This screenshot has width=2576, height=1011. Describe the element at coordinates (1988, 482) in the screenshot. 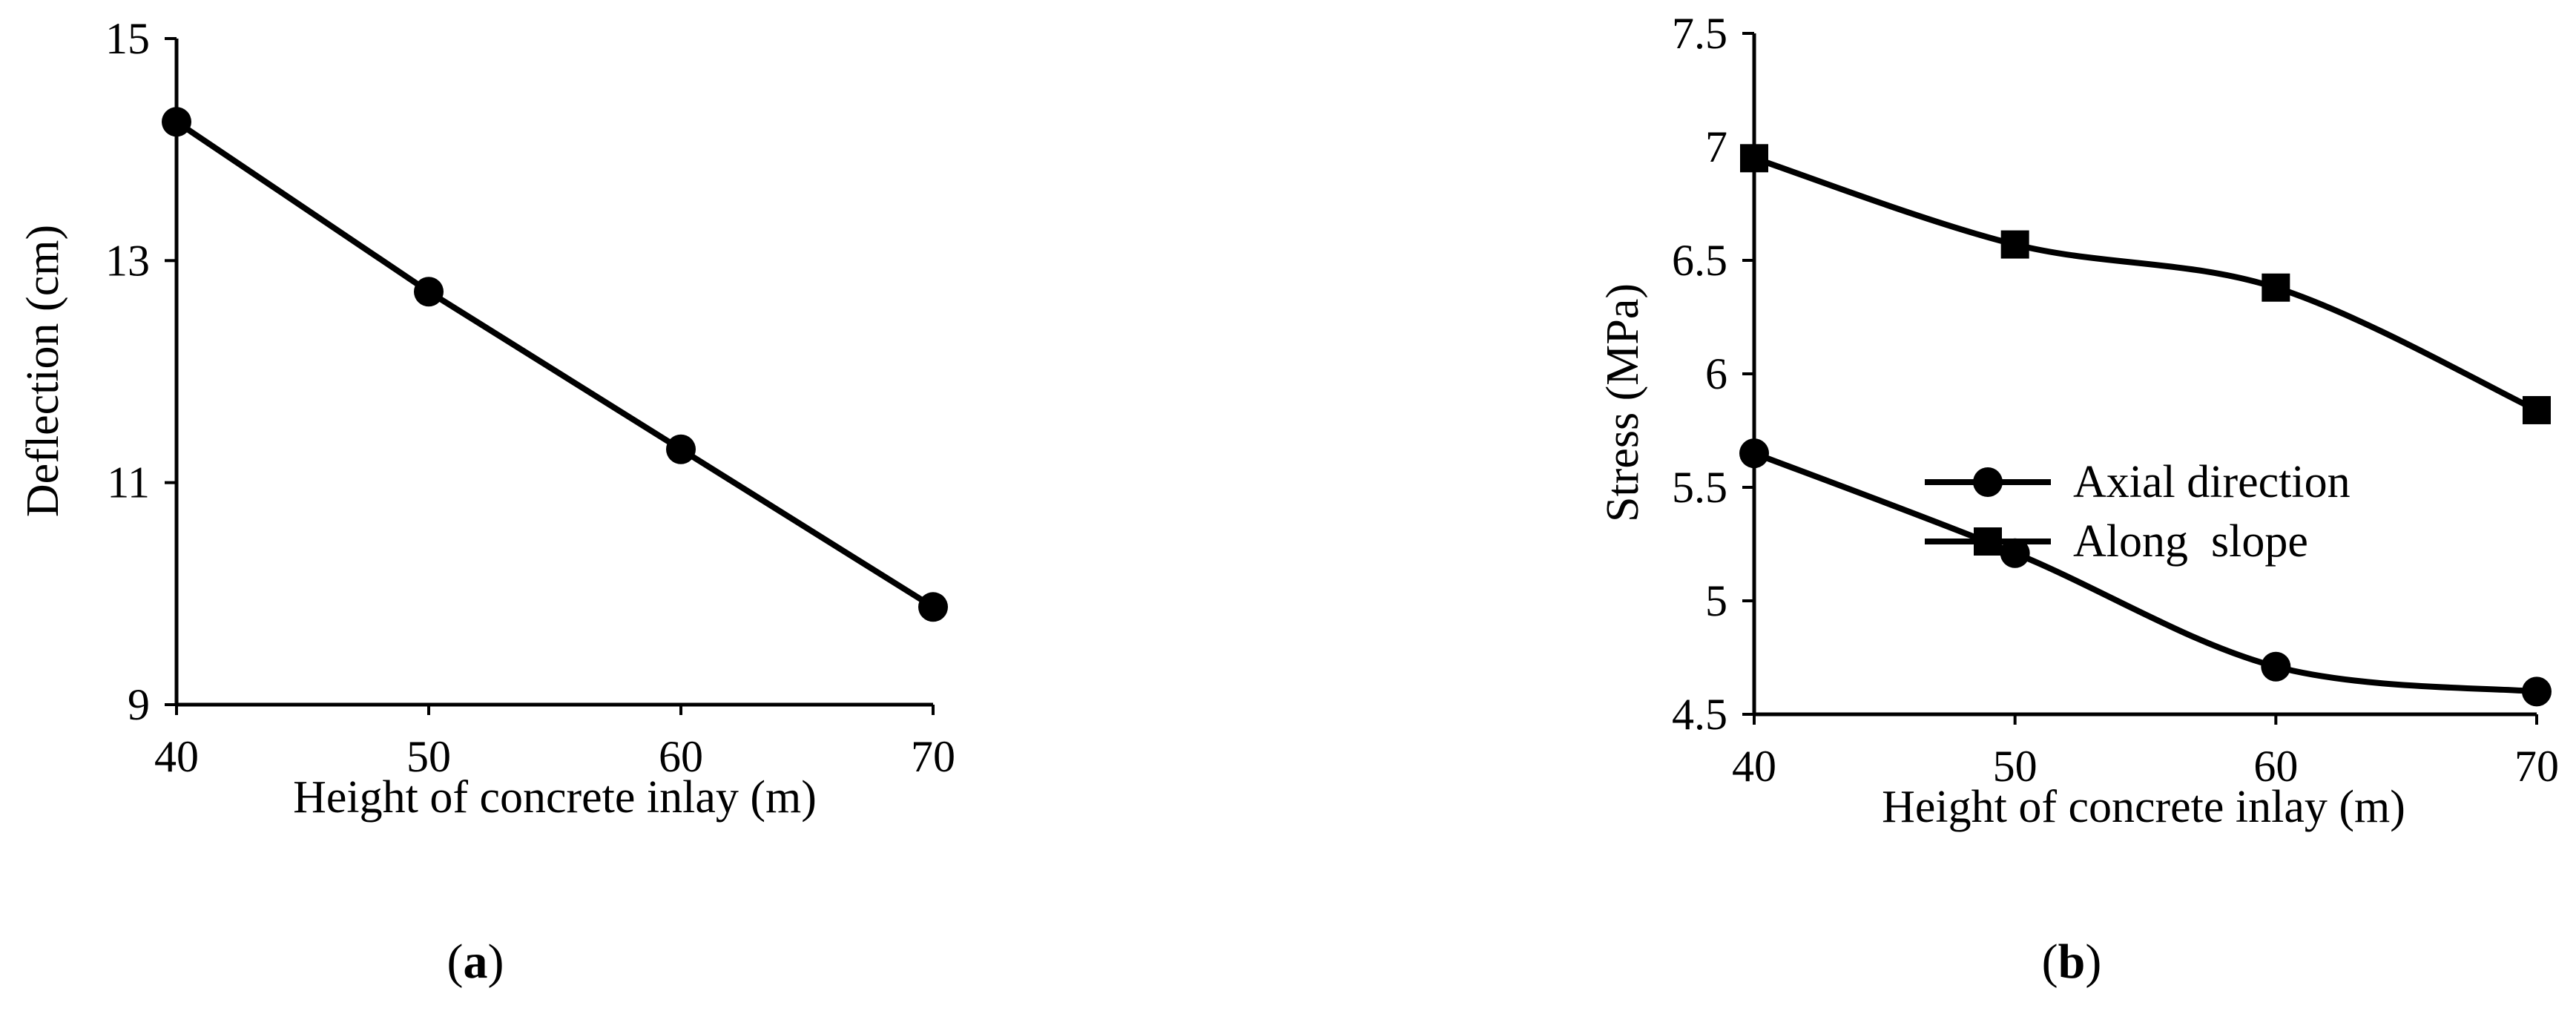

I see `legend-circle-marker` at that location.